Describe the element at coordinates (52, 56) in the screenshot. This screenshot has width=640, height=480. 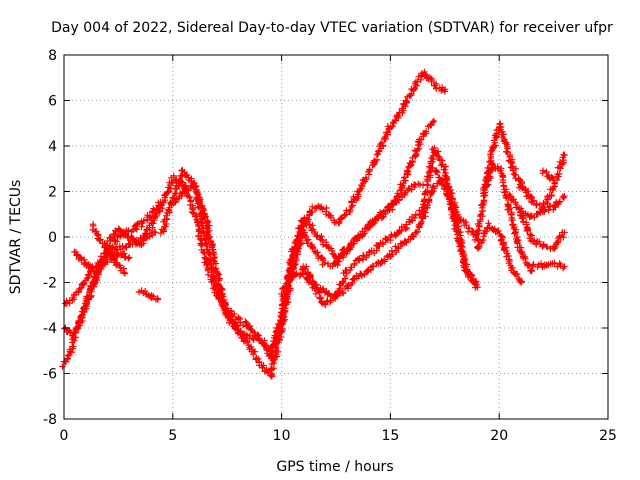
I see `y-tick-label: 8` at that location.